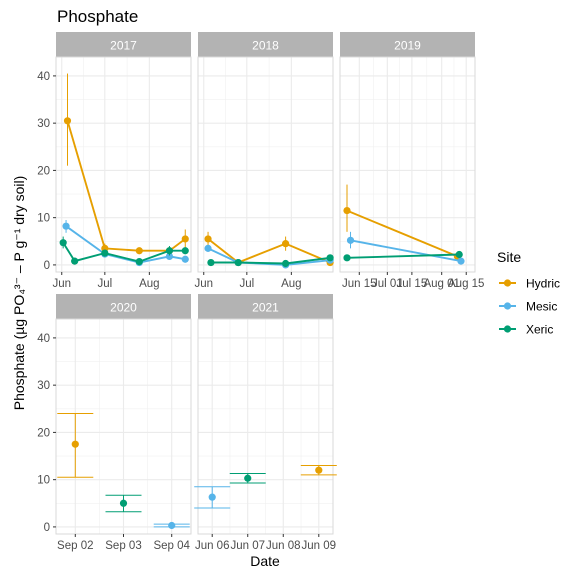 The width and height of the screenshot is (576, 576). Describe the element at coordinates (466, 284) in the screenshot. I see `x-tick-label: Aug 15` at that location.